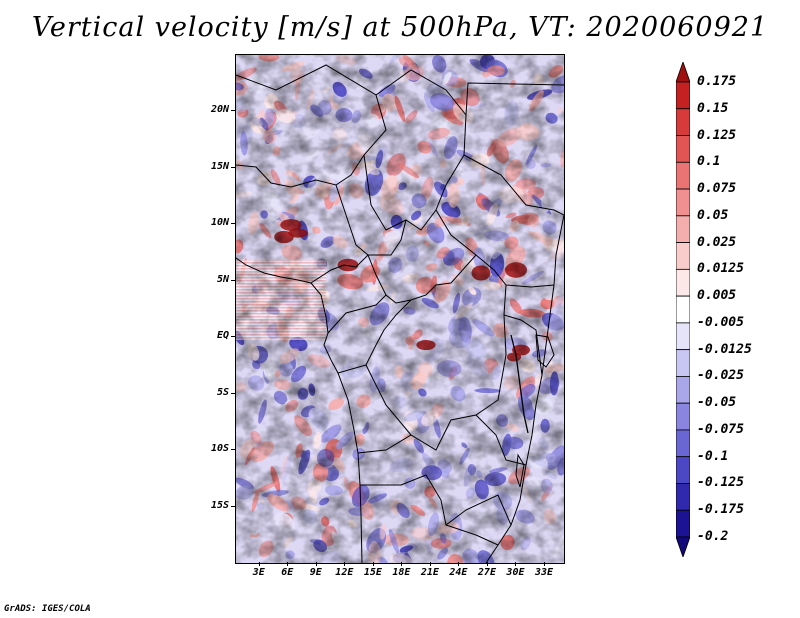 The width and height of the screenshot is (800, 618). What do you see at coordinates (717, 135) in the screenshot?
I see `colorbar-label: 0.125` at bounding box center [717, 135].